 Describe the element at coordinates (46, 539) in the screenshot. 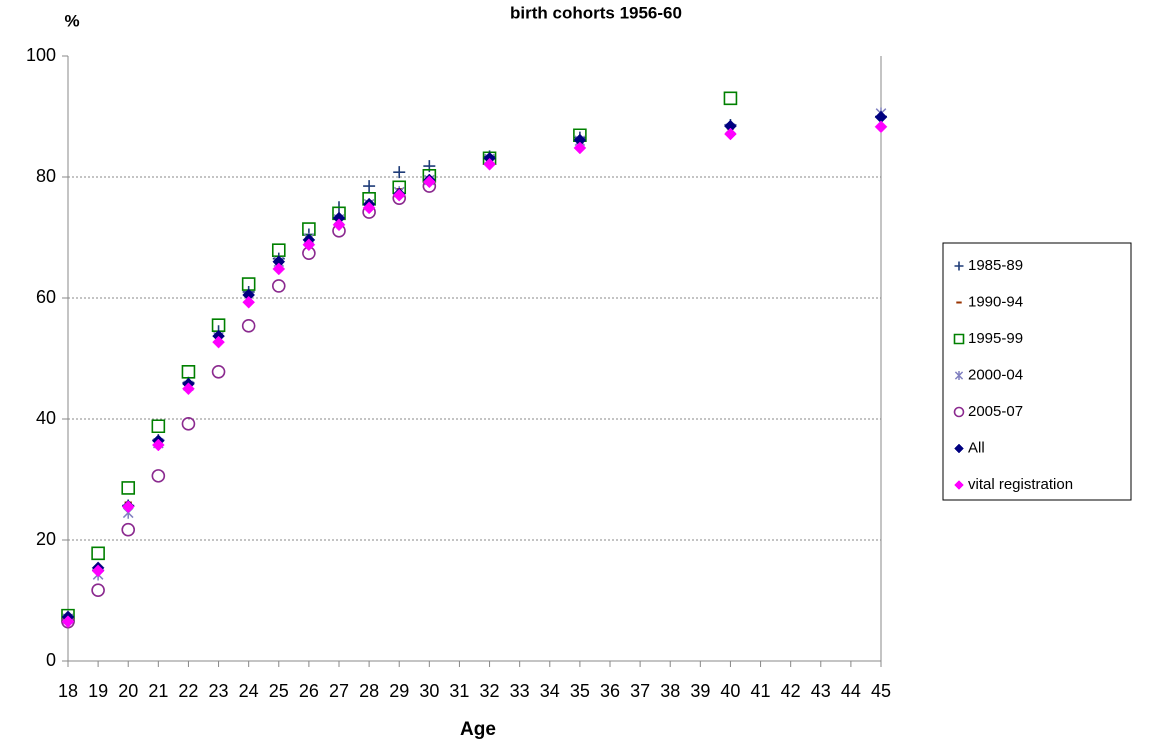

I see `y-tick-label: 20` at that location.